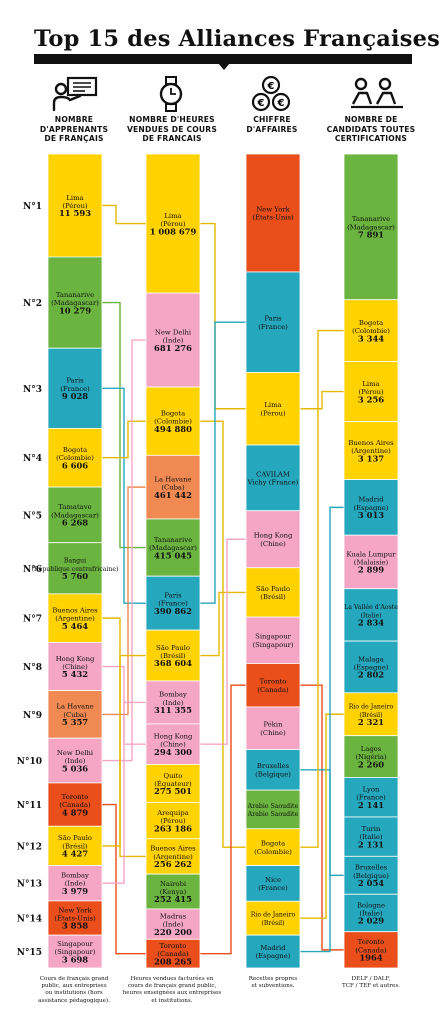 Image resolution: width=445 pixels, height=1024 pixels. Describe the element at coordinates (75, 295) in the screenshot. I see `data-label-city: Tananarive` at that location.